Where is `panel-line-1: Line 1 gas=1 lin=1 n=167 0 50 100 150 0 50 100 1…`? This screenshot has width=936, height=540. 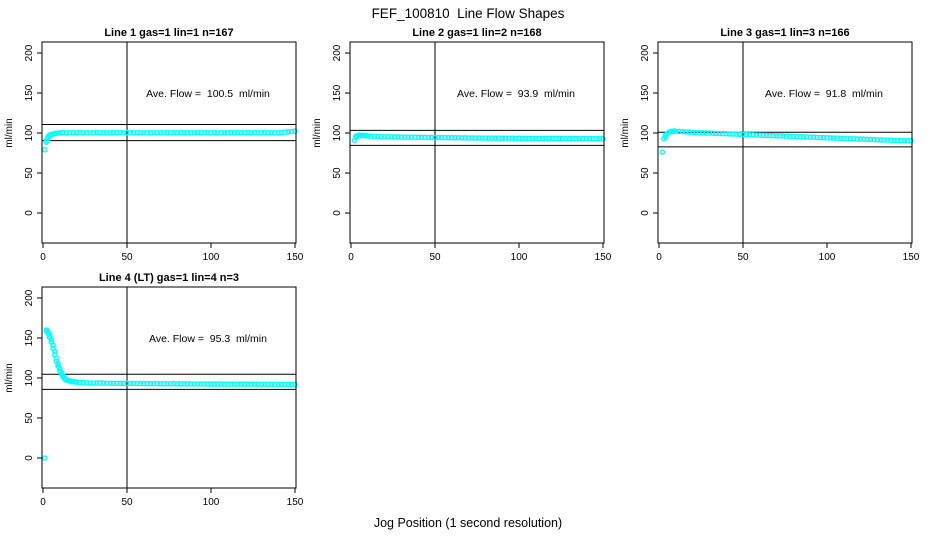
panel-line-1: Line 1 gas=1 lin=1 n=167 0 50 100 150 0 50 100 1… is located at coordinates (154, 145).